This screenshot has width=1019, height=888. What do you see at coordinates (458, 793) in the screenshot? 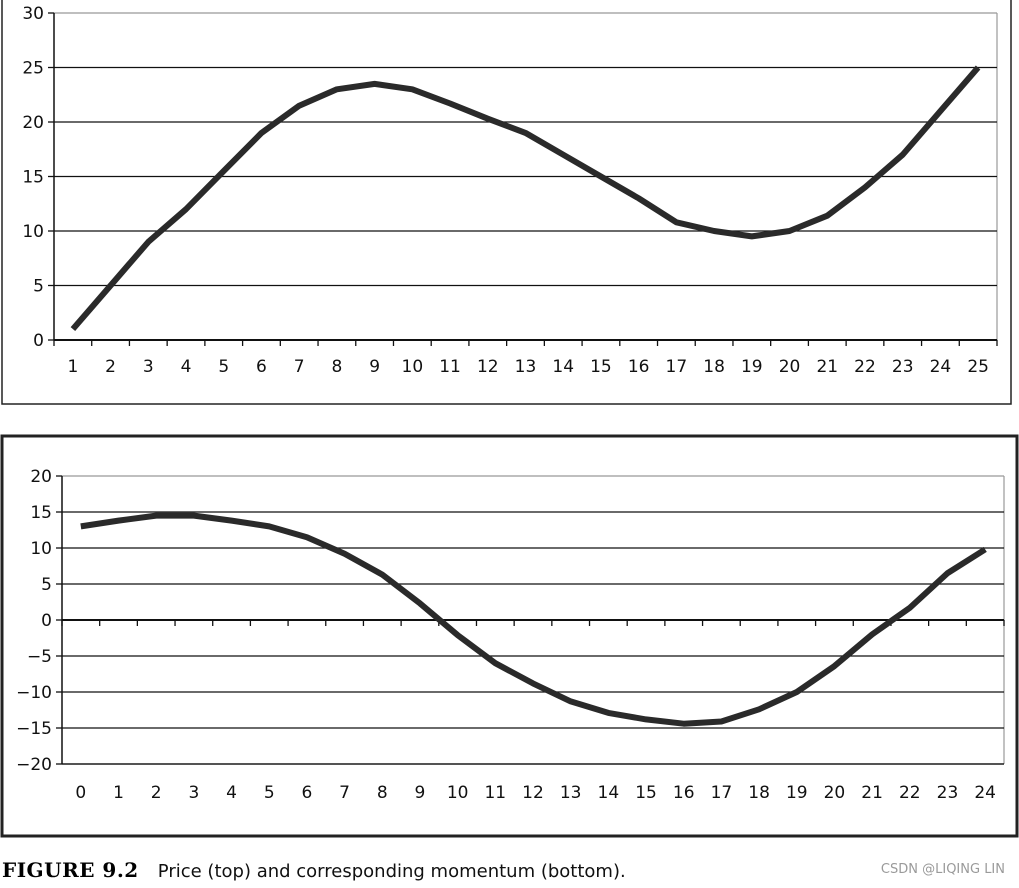
I see `momentum-x-tick-label: 10` at bounding box center [458, 793].